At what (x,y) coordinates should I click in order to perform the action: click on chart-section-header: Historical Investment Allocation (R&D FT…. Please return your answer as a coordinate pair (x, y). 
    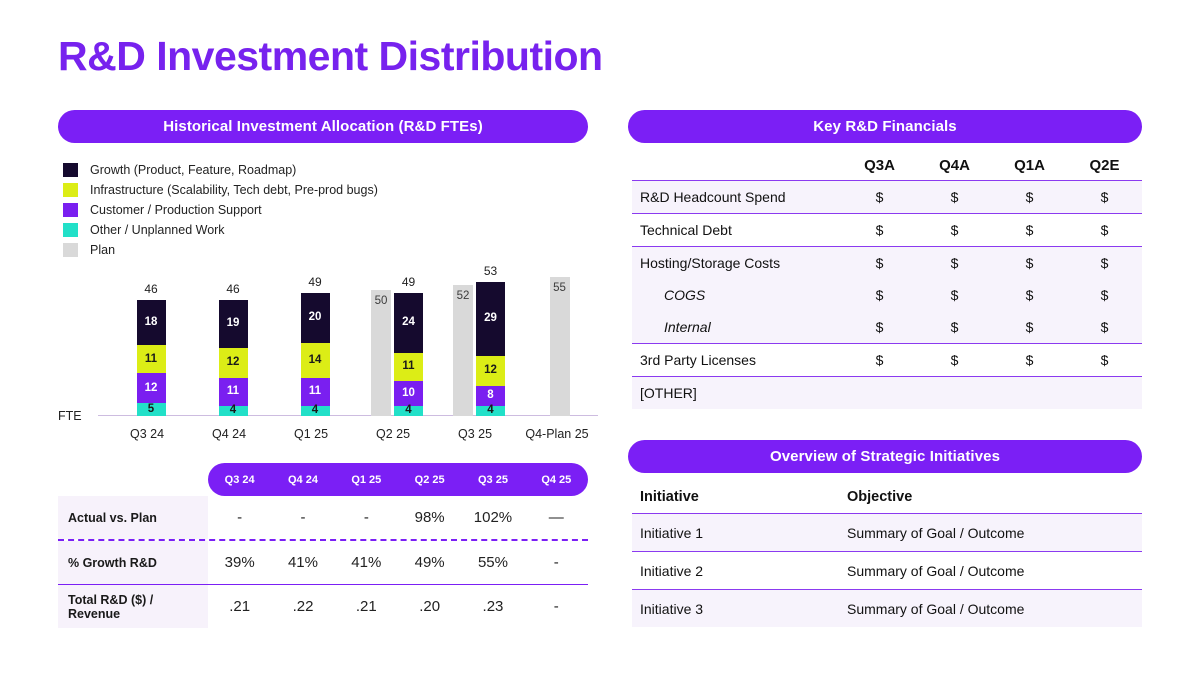
    Looking at the image, I should click on (323, 126).